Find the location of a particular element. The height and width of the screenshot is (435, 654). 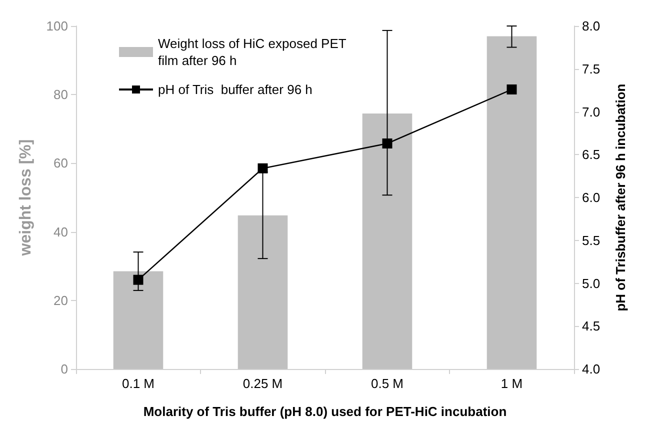

x-axis-title: Molarity of Tris buffer (pH 8.0) used for PET-HiC incubation is located at coordinates (325, 411).